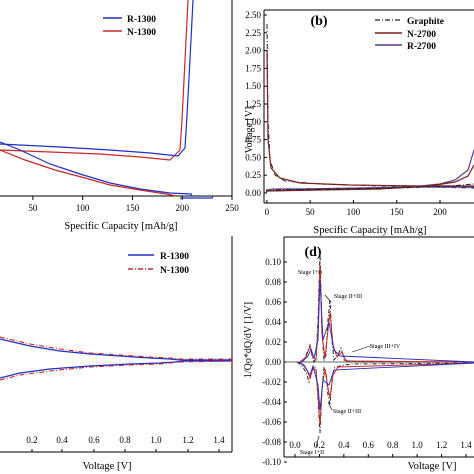 Image resolution: width=474 pixels, height=474 pixels. Describe the element at coordinates (369, 178) in the screenshot. I see `panel-b-n2700-charge` at that location.